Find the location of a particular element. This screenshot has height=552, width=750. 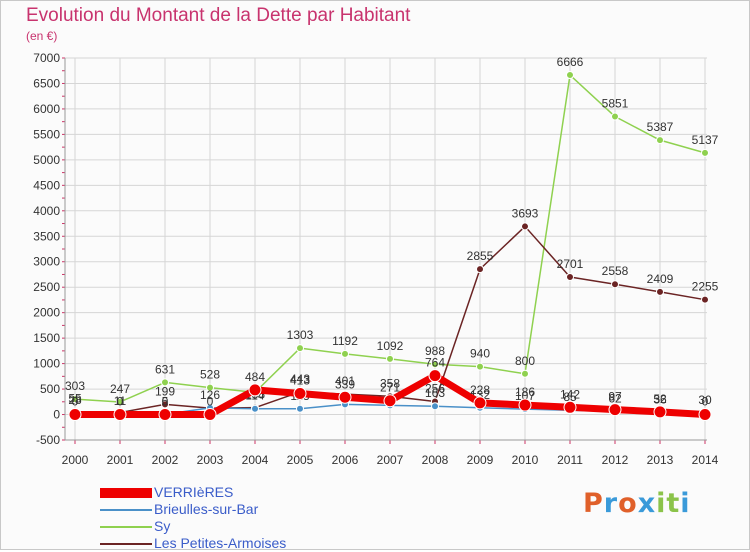

y-tick-label: 5500 is located at coordinates (46, 134).